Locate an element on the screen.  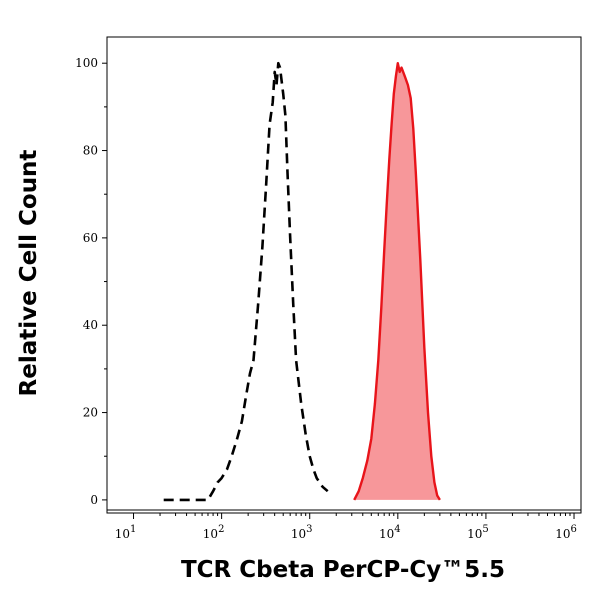
x-tick-label: 10¹ is located at coordinates (126, 532).